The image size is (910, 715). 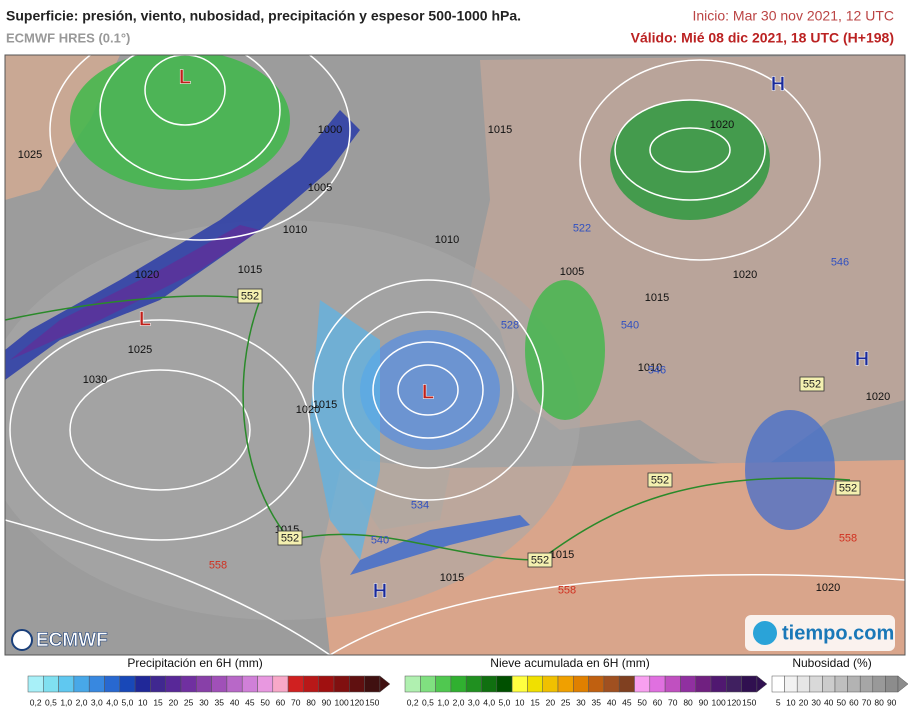 What do you see at coordinates (793, 16) in the screenshot?
I see `init-time: Inicio: Mar 30 nov 2021, 12 UTC` at bounding box center [793, 16].